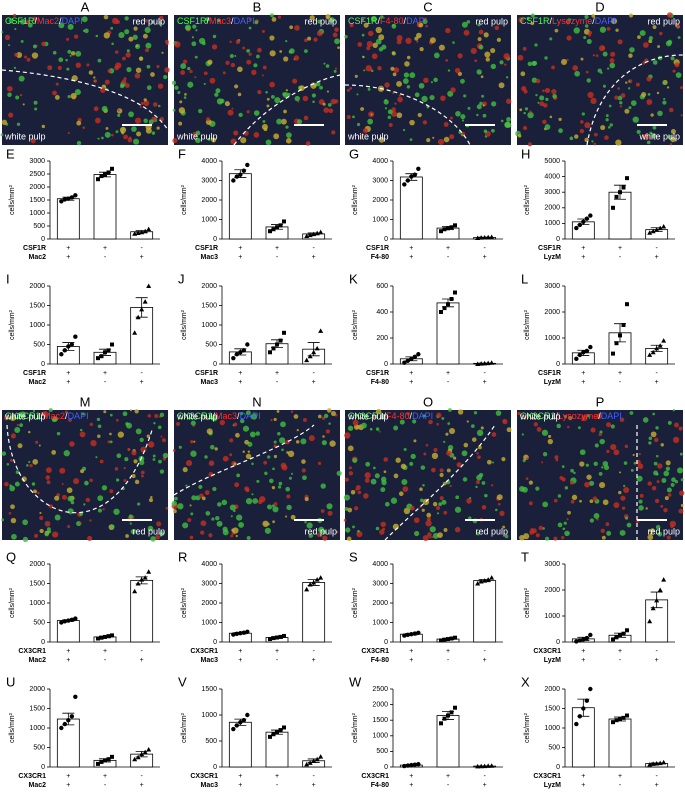 Image resolution: width=685 pixels, height=800 pixels. I want to click on y-tick-label: 1500, so click(37, 583).